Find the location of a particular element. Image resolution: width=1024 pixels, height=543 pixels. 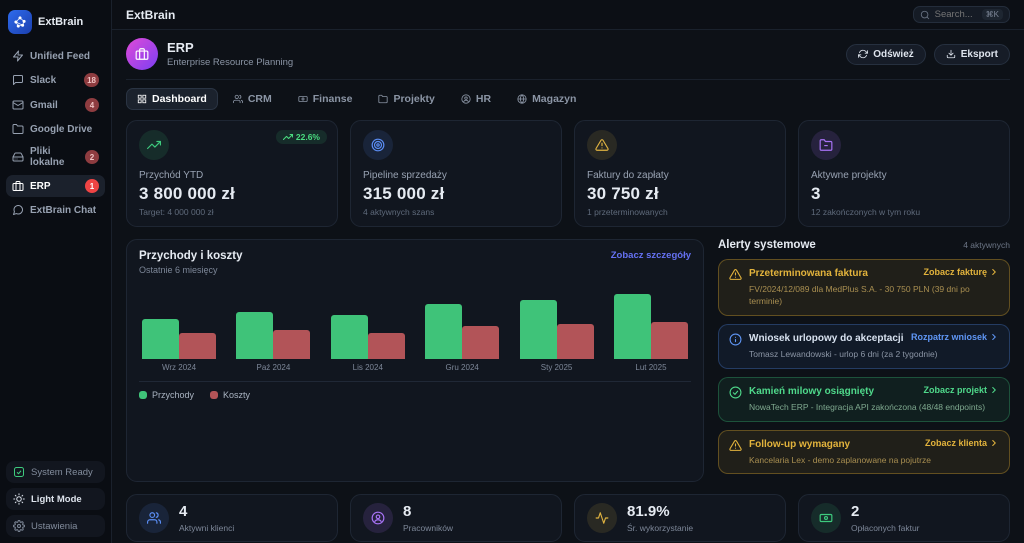

stat-avg-utilization: 81.9% Śr. wykorzystanie is located at coordinates (680, 518).